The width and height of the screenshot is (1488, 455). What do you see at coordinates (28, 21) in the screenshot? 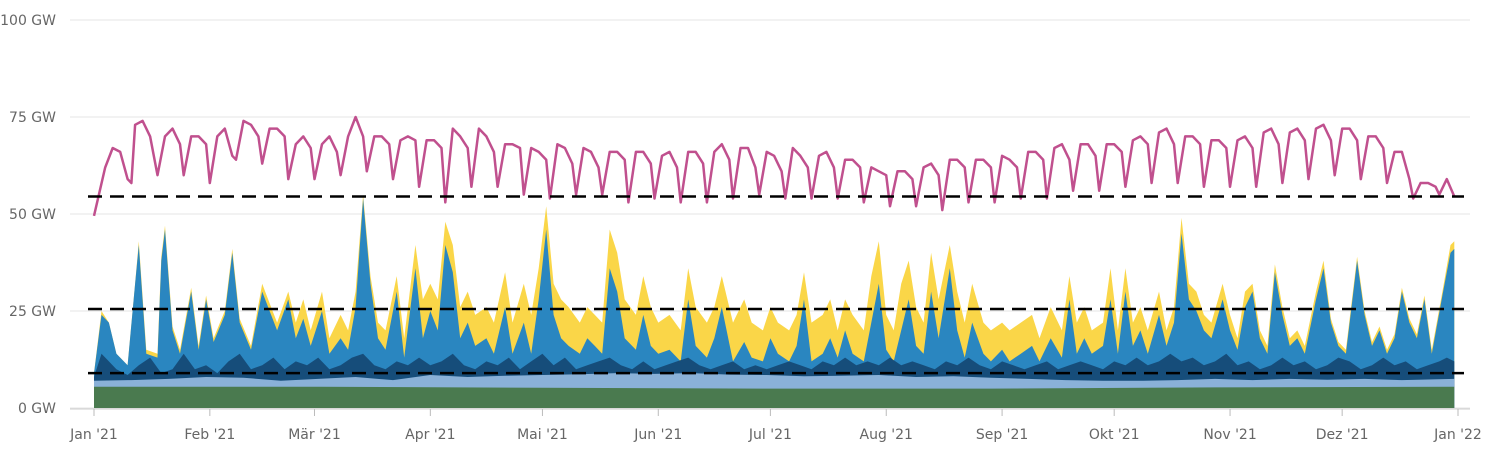
I see `y-tick-label: 100 GW` at bounding box center [28, 21].